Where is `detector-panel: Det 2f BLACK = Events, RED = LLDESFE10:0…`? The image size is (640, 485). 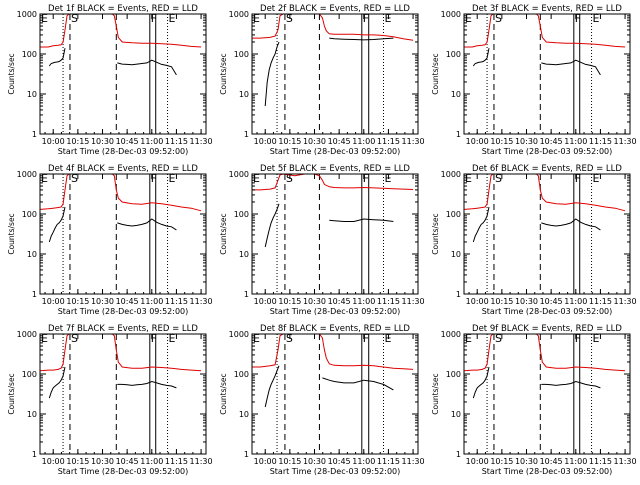 detector-panel: Det 2f BLACK = Events, RED = LLDESFE10:0… is located at coordinates (322, 80).